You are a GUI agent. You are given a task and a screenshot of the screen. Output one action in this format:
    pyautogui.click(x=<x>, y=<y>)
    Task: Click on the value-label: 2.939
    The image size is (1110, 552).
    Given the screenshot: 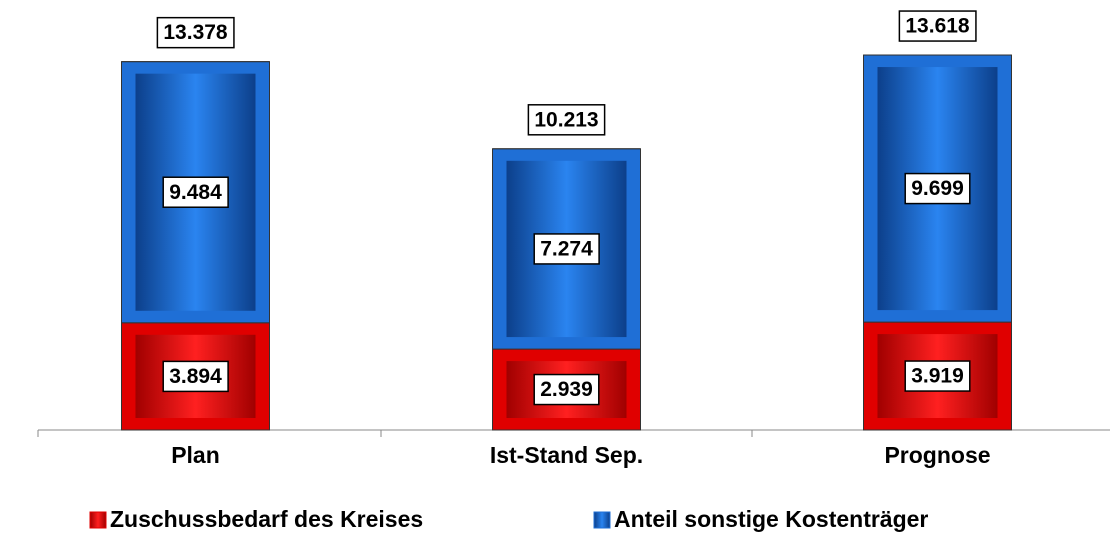 What is the action you would take?
    pyautogui.click(x=566, y=389)
    